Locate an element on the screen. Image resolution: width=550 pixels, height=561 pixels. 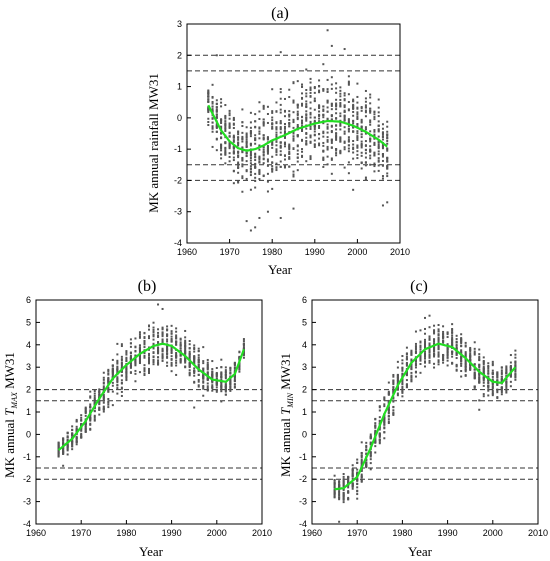
panel-b-x-tick-label: 2010 is located at coordinates (262, 533).